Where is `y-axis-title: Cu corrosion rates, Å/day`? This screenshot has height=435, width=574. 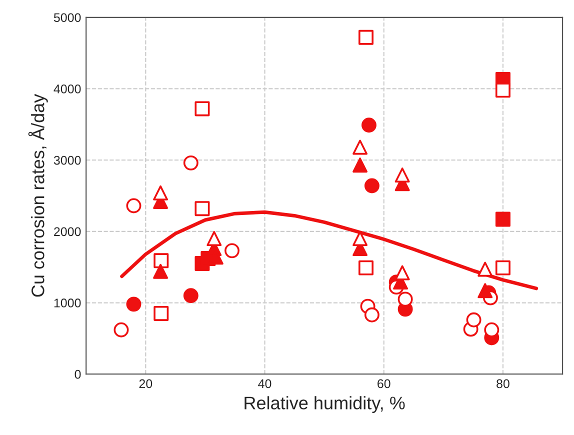 y-axis-title: Cu corrosion rates, Å/day is located at coordinates (38, 195).